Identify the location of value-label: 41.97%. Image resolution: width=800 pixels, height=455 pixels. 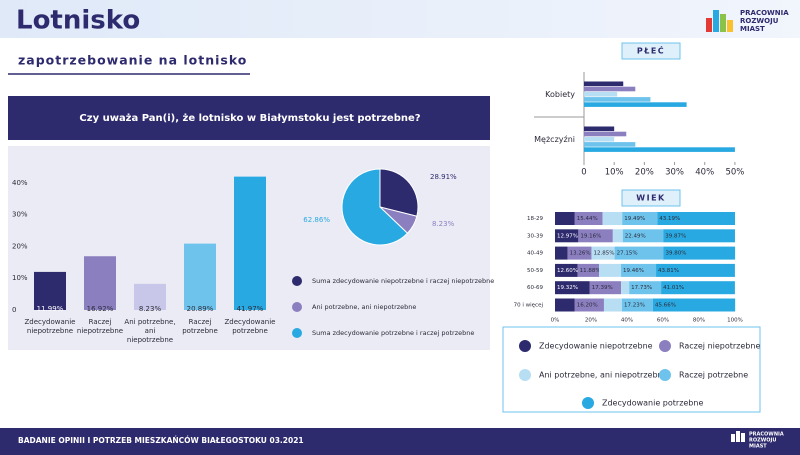
(250, 309).